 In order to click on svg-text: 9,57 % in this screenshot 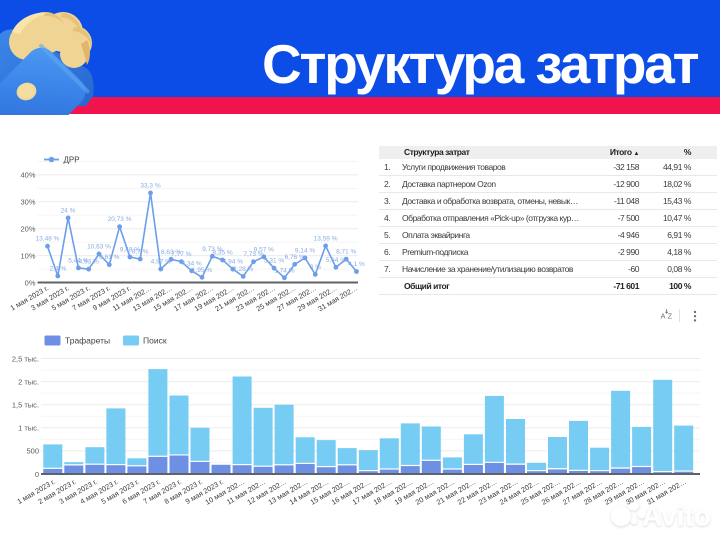, I will do `click(264, 249)`.